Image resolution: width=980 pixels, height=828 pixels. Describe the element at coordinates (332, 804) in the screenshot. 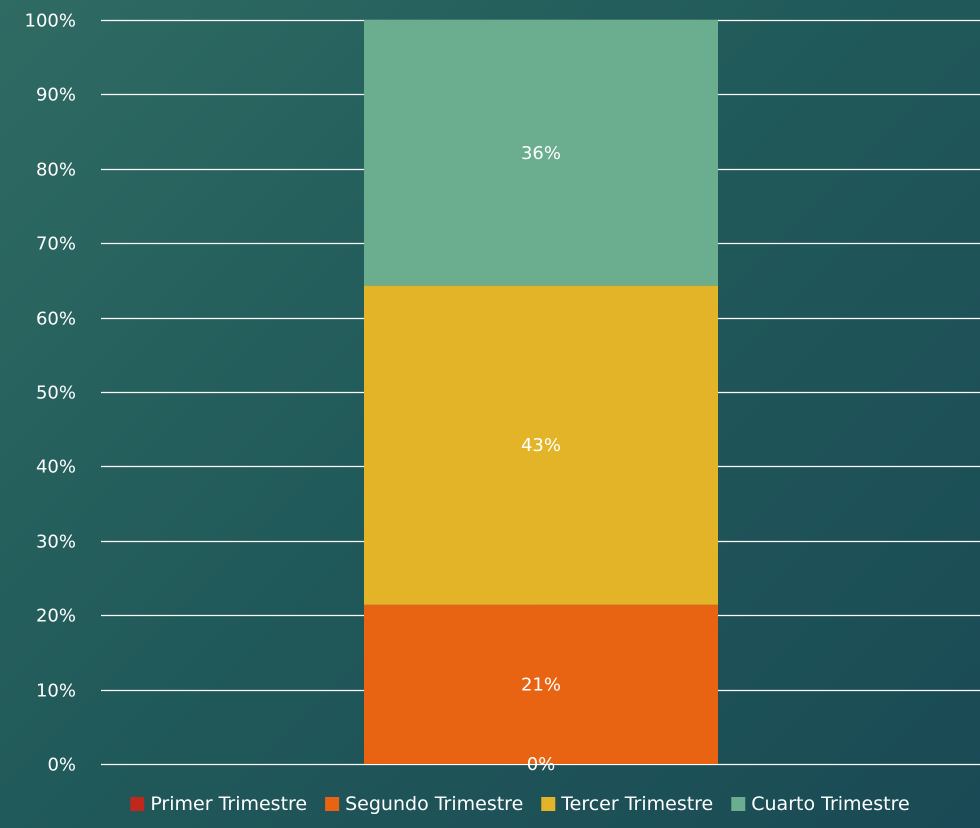

I see `legend-swatch-segundo-trimestre` at that location.